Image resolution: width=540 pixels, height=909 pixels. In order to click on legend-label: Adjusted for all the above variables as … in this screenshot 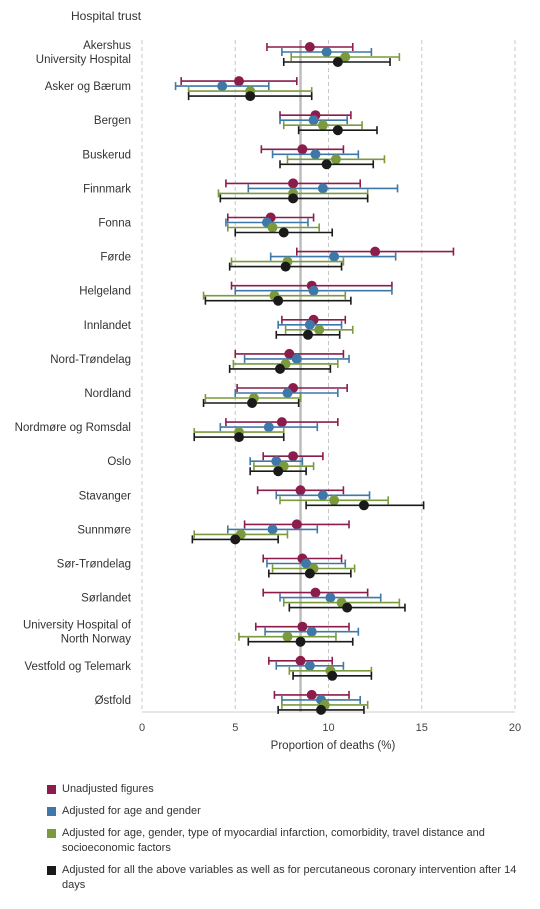, I will do `click(289, 877)`.